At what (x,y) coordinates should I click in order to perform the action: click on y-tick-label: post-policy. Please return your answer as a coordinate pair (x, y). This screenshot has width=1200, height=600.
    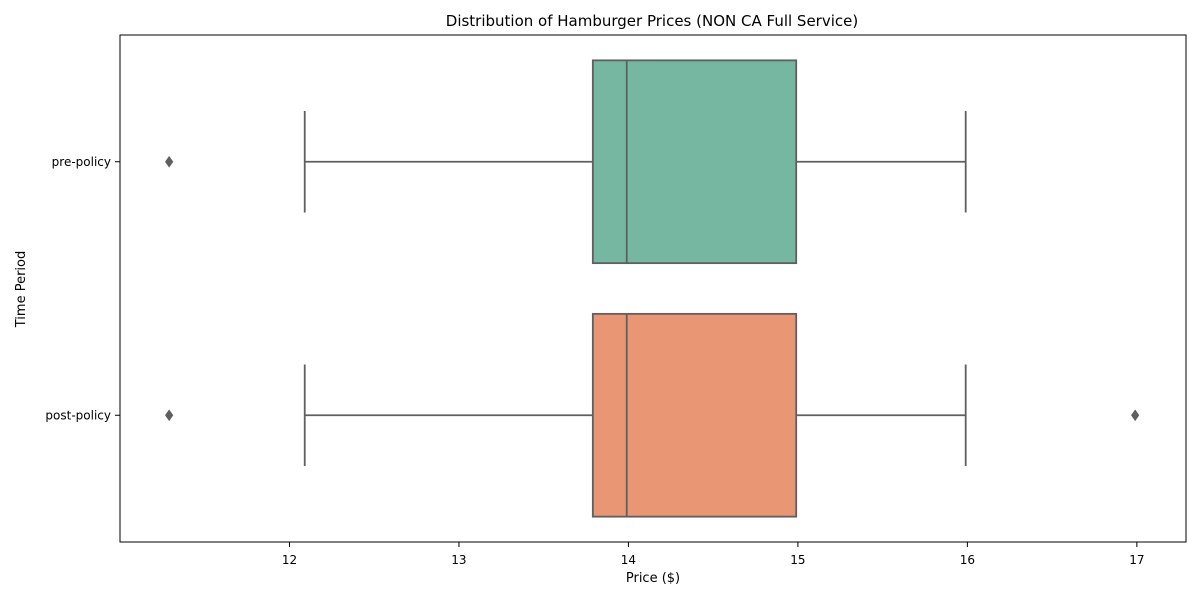
    Looking at the image, I should click on (78, 415).